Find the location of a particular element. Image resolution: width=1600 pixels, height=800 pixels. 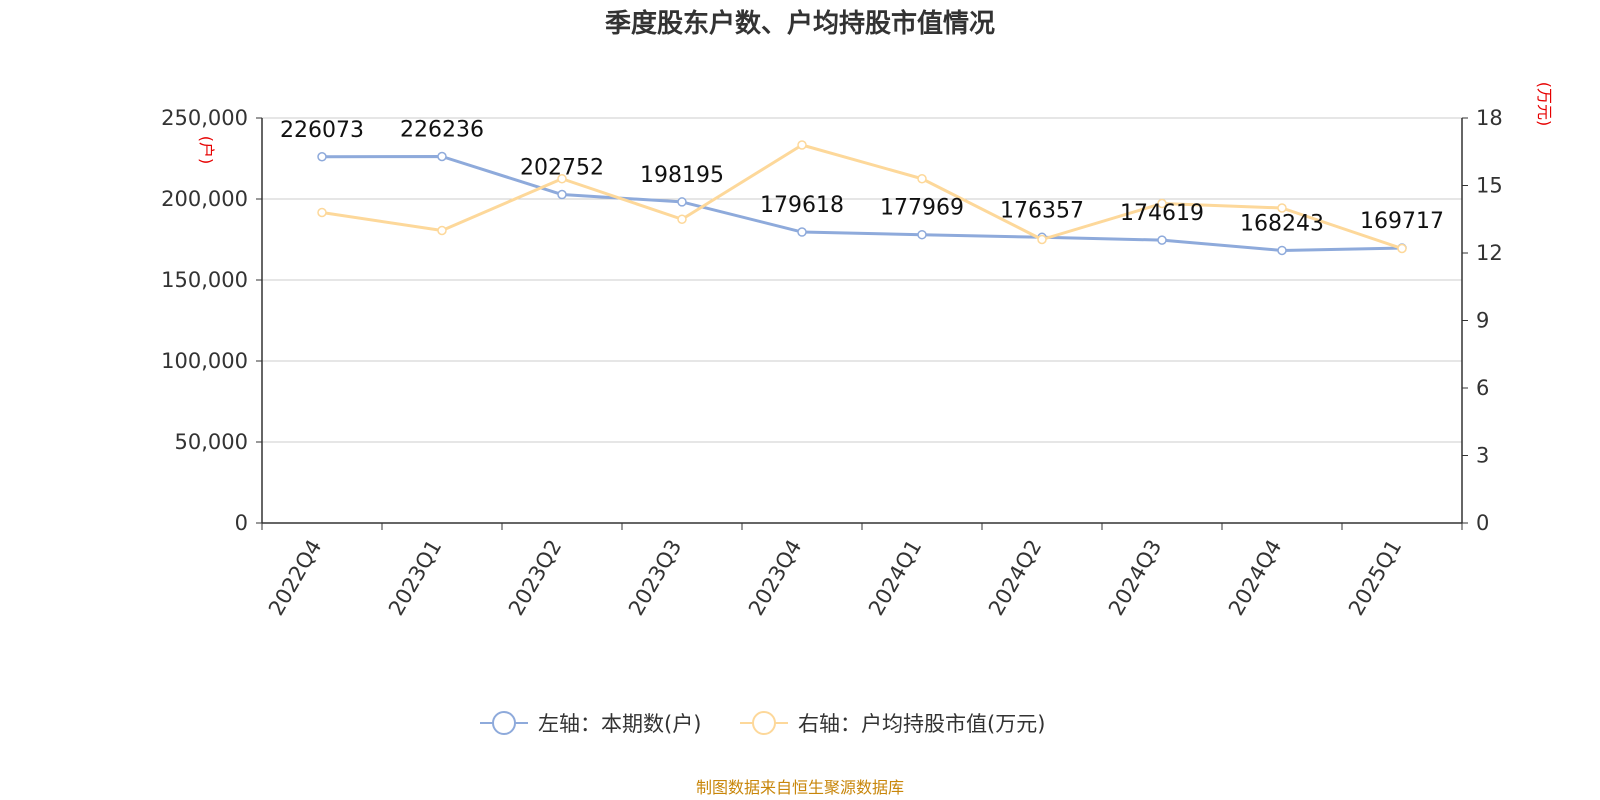

x-axis-tick-label: 2024Q4 is located at coordinates (1255, 578).